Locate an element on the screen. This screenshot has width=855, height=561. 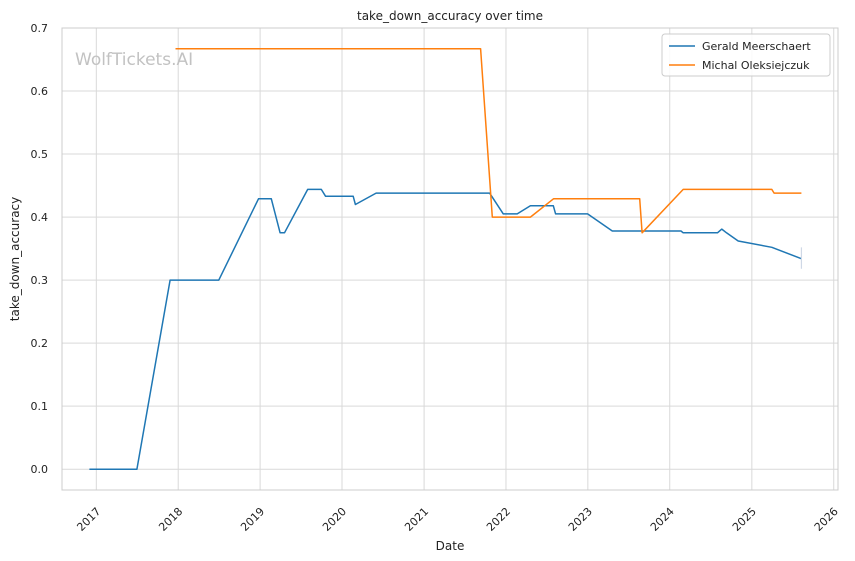
y-tick-label: 0.5 is located at coordinates (40, 154).